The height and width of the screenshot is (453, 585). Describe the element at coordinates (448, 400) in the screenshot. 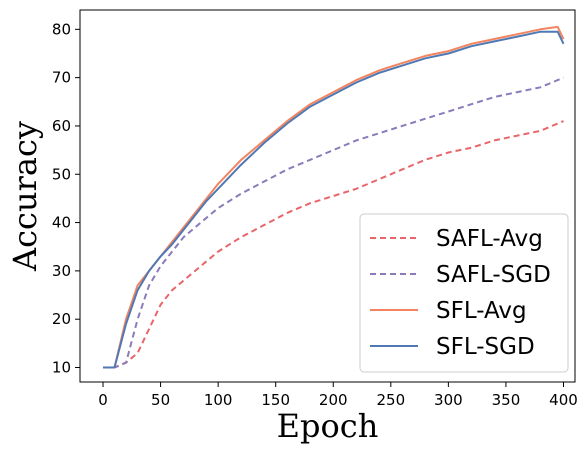

I see `x-tick-label: 300` at that location.